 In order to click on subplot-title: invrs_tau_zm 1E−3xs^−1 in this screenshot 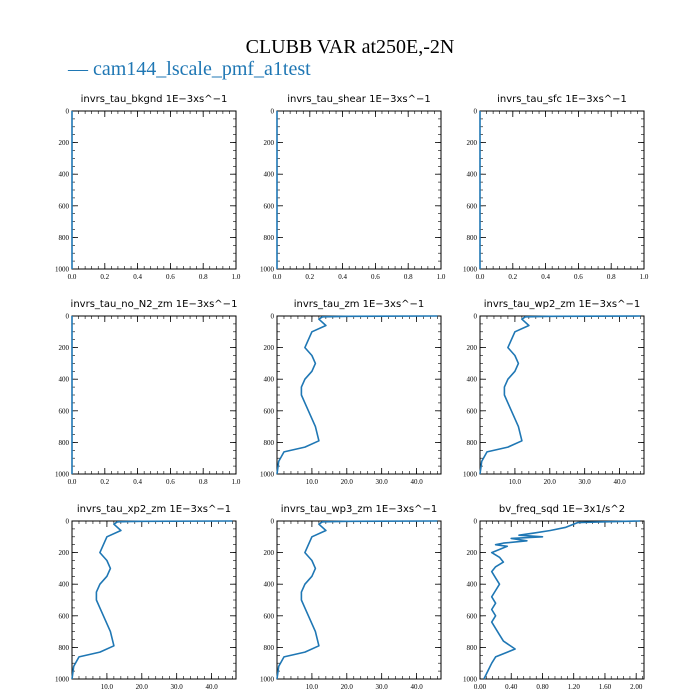, I will do `click(359, 304)`.